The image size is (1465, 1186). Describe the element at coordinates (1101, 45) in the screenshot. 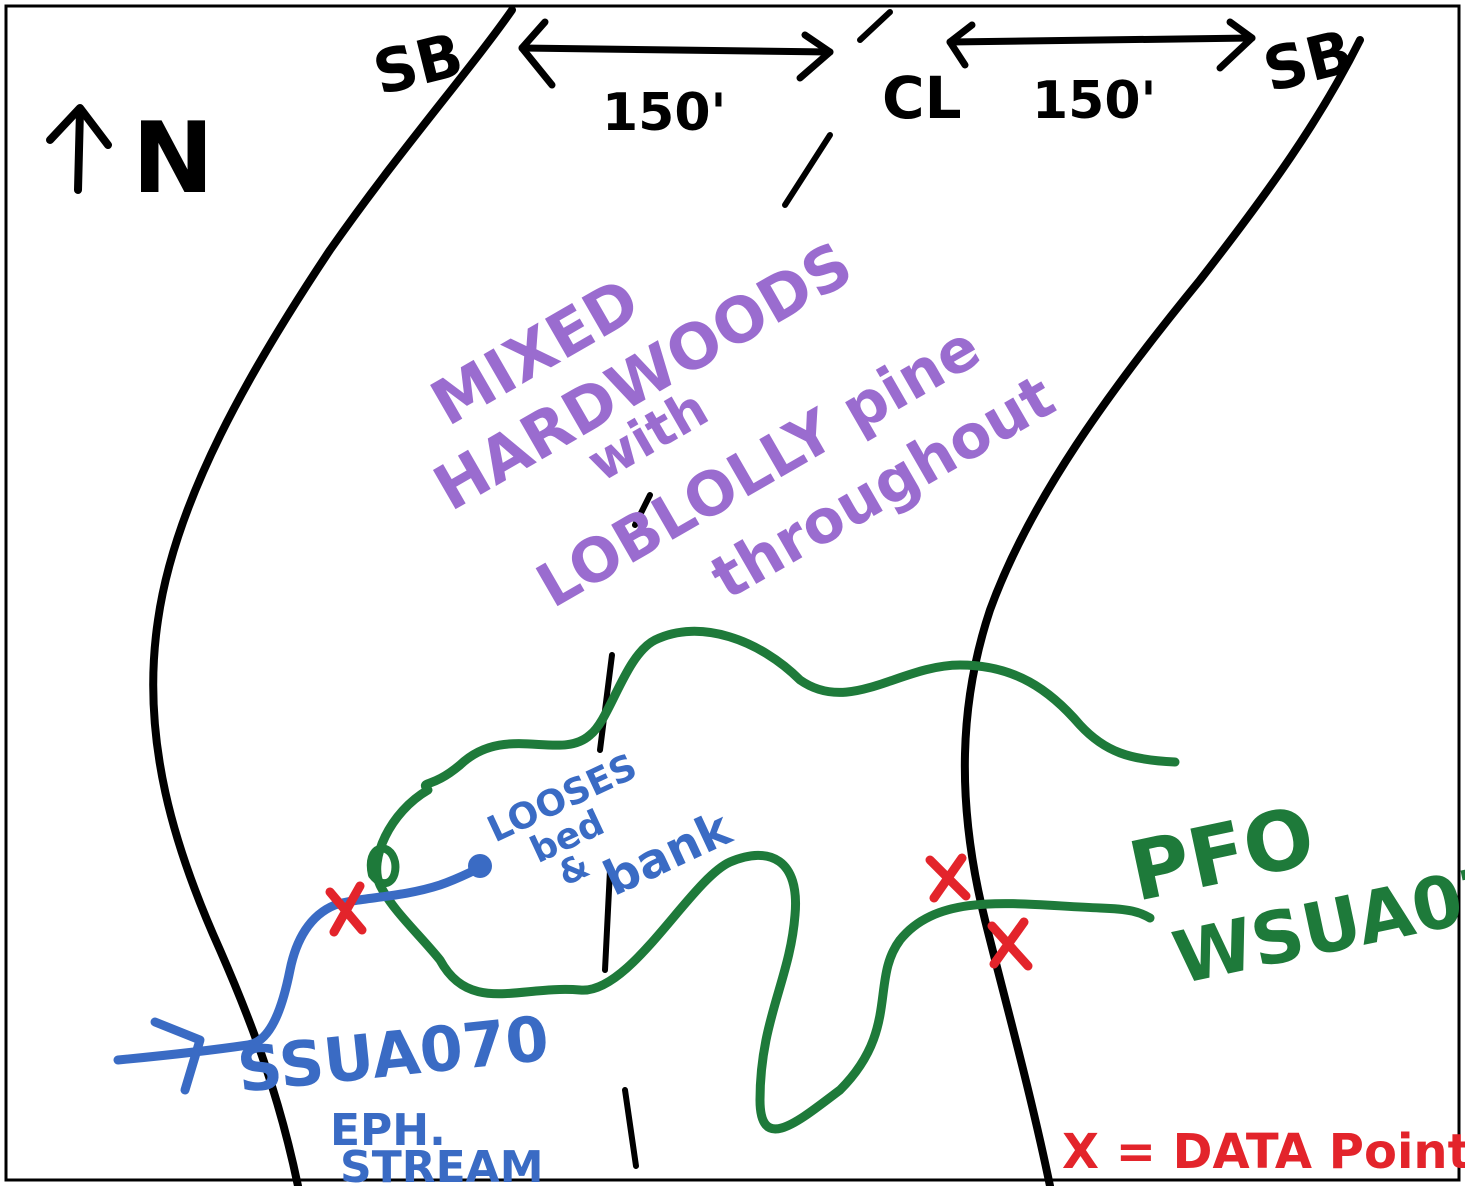

I see `dimension-arrow-right` at that location.